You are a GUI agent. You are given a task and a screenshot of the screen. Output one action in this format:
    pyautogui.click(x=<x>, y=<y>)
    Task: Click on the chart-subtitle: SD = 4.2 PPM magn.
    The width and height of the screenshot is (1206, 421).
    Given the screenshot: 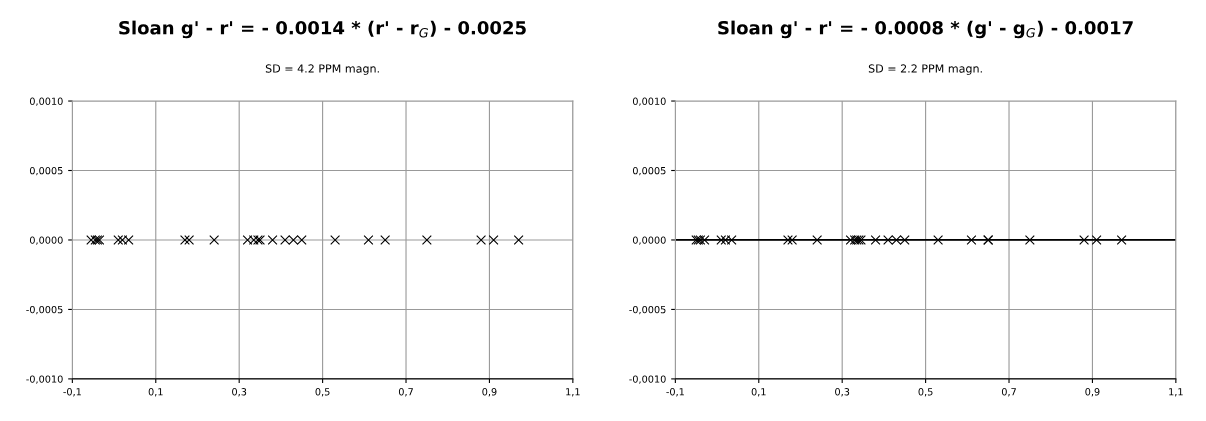 What is the action you would take?
    pyautogui.click(x=322, y=69)
    